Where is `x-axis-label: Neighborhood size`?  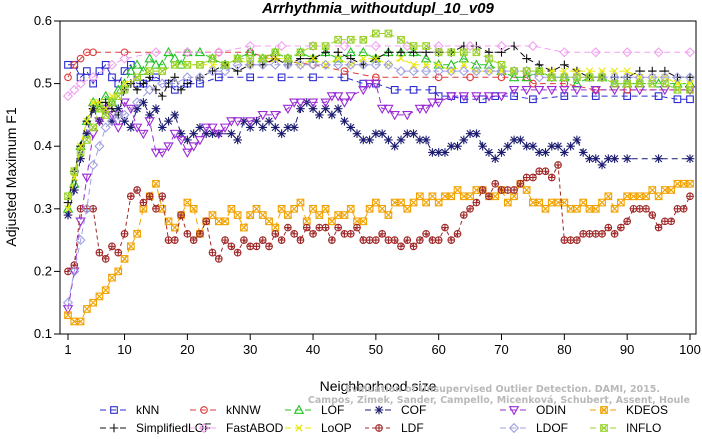
x-axis-label: Neighborhood size is located at coordinates (378, 386).